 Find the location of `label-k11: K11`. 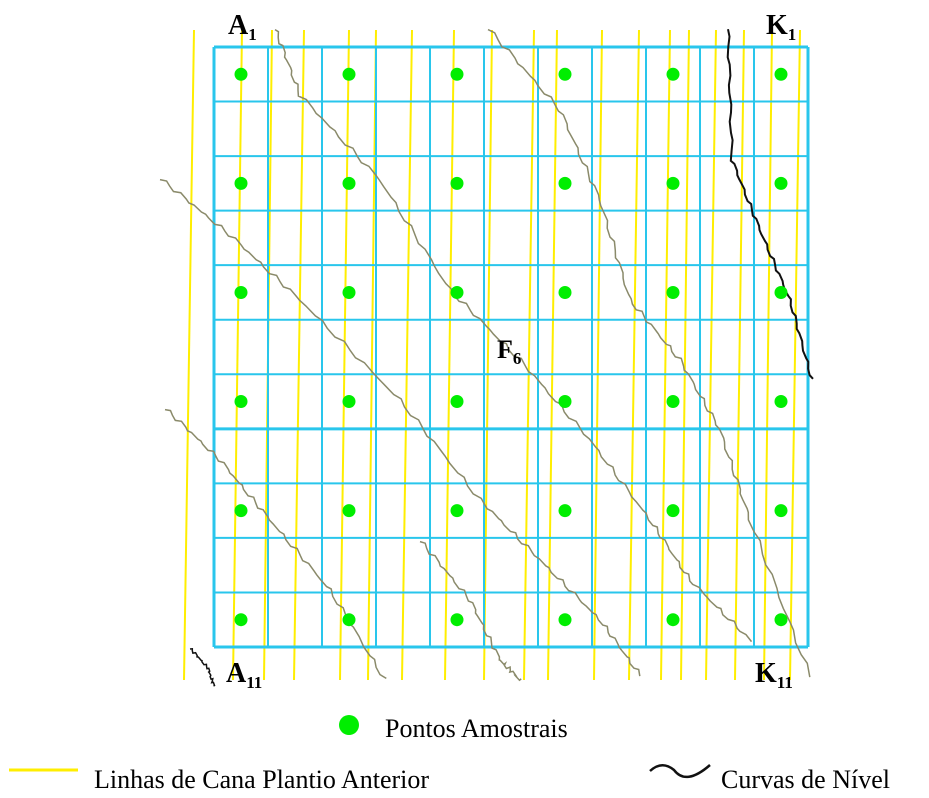

label-k11: K11 is located at coordinates (774, 675).